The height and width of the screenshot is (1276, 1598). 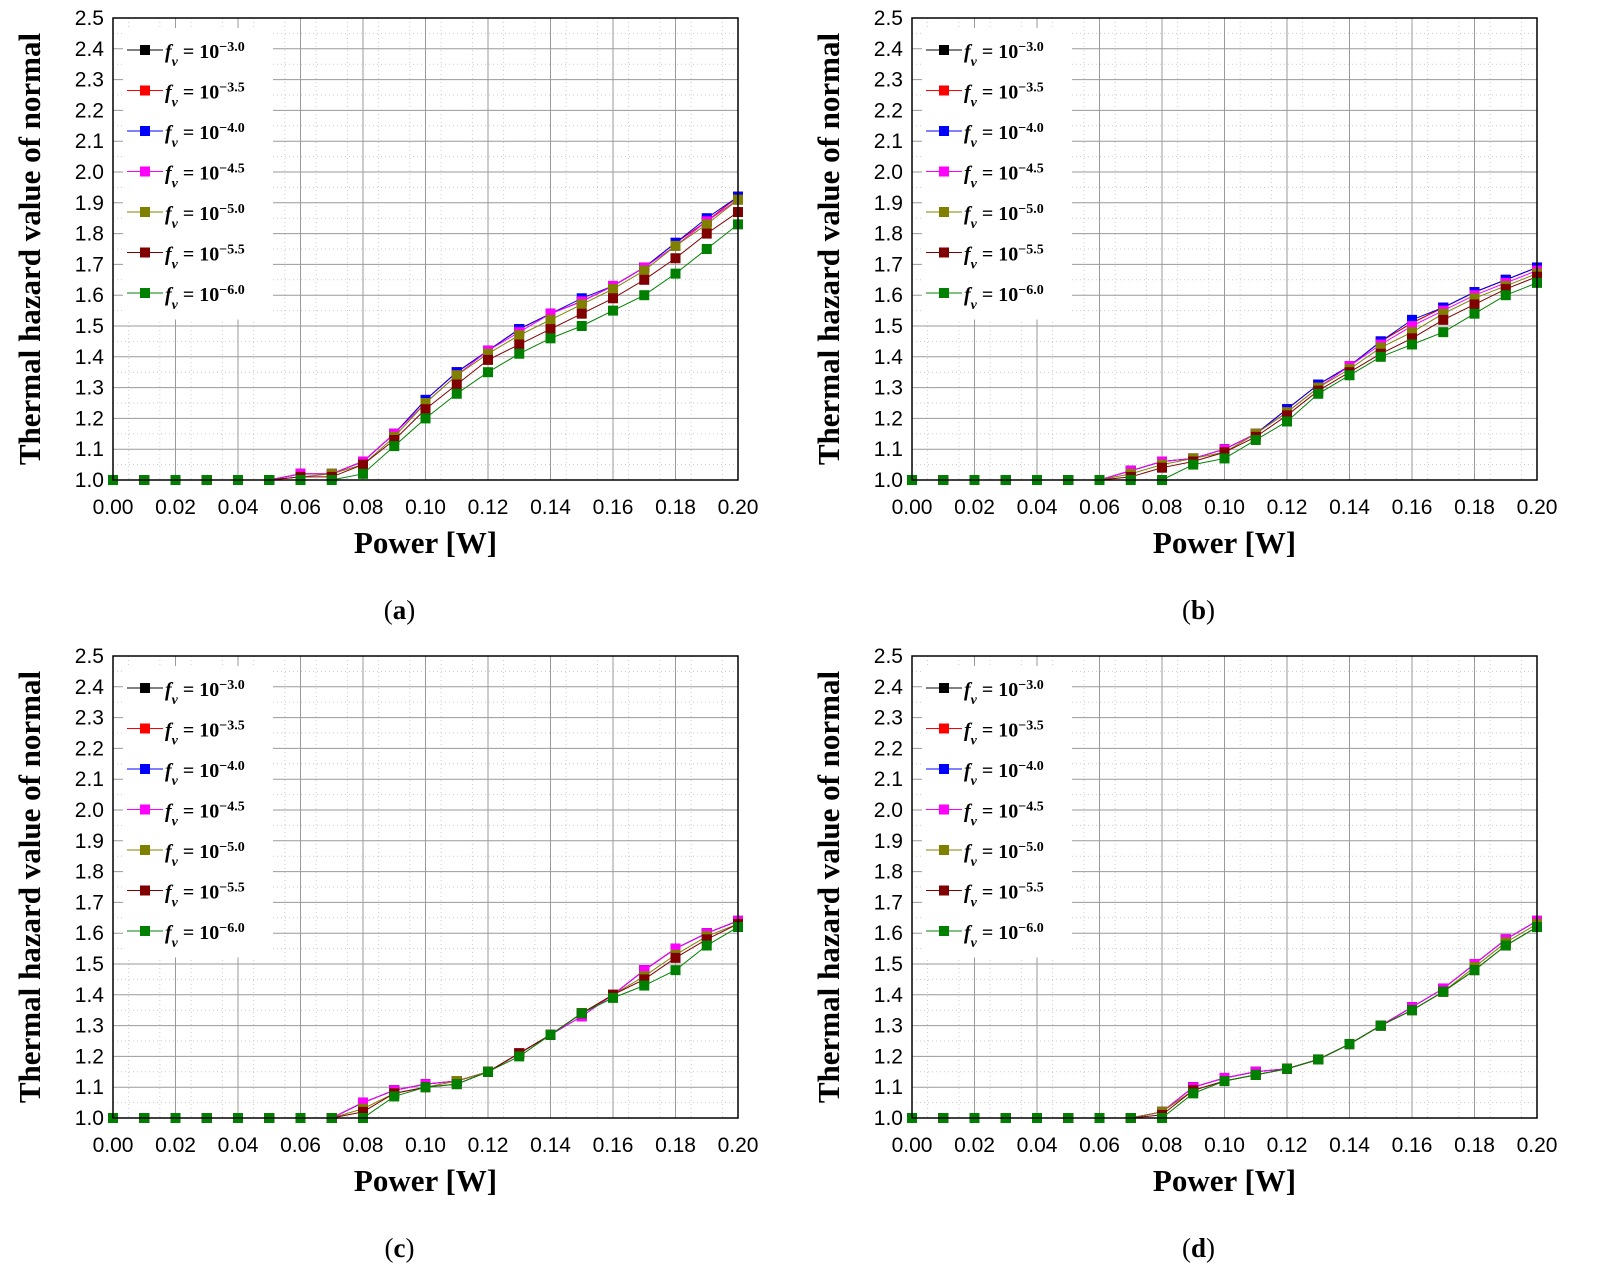 I want to click on y-tick-label: 2.4, so click(x=90, y=49).